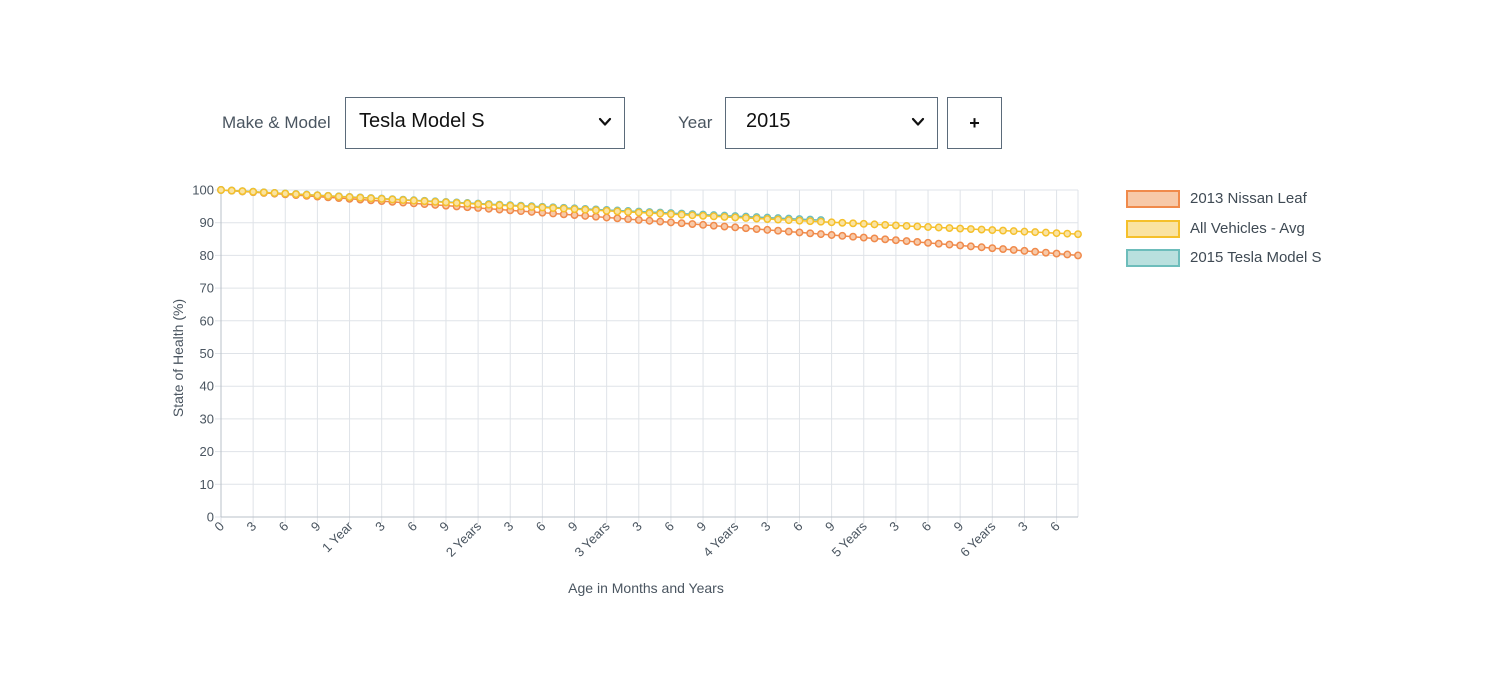 This screenshot has width=1496, height=693. What do you see at coordinates (207, 288) in the screenshot?
I see `y-tick-label: 70` at bounding box center [207, 288].